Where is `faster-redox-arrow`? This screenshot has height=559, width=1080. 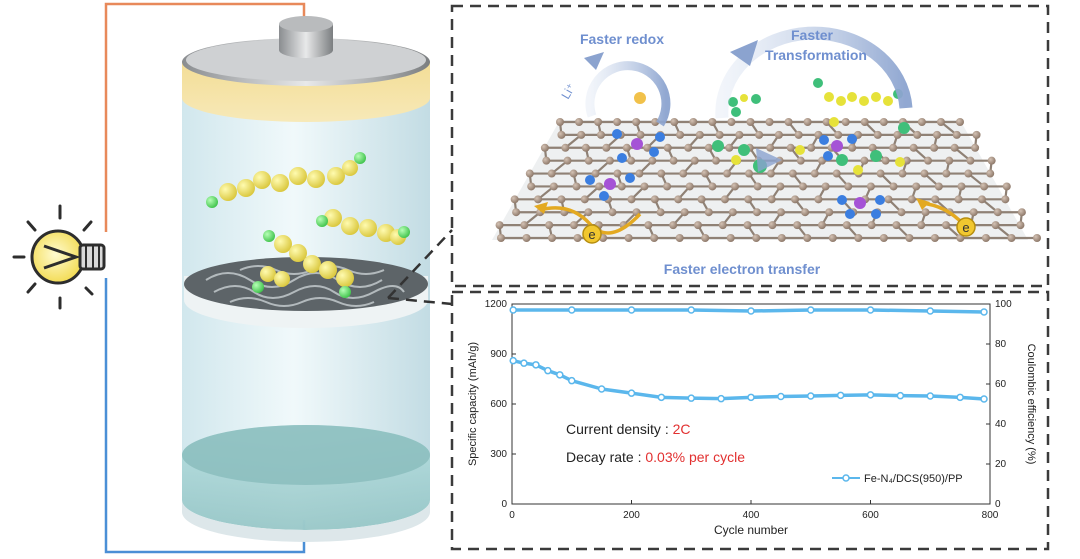
faster-redox-arrow is located at coordinates (627, 89).